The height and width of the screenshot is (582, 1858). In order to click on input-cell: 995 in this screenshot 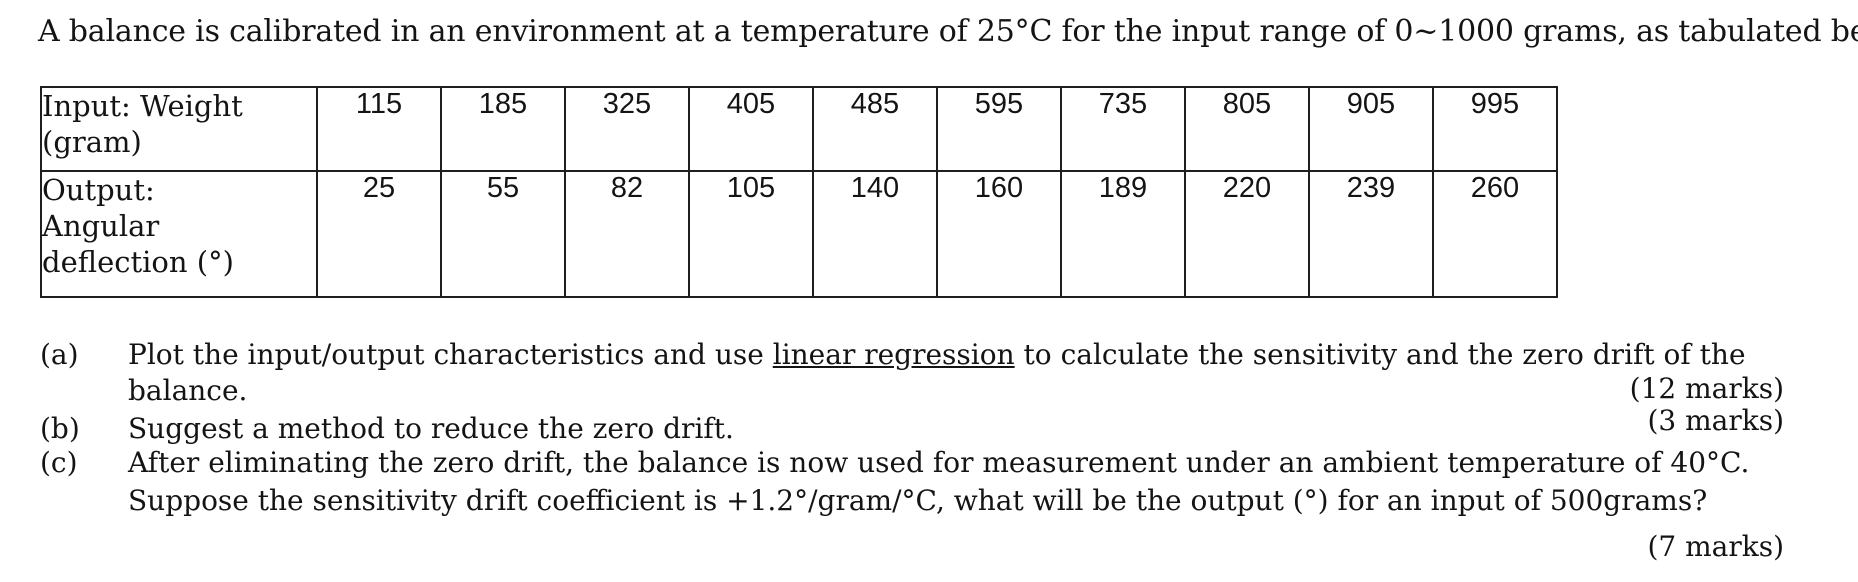, I will do `click(1495, 129)`.